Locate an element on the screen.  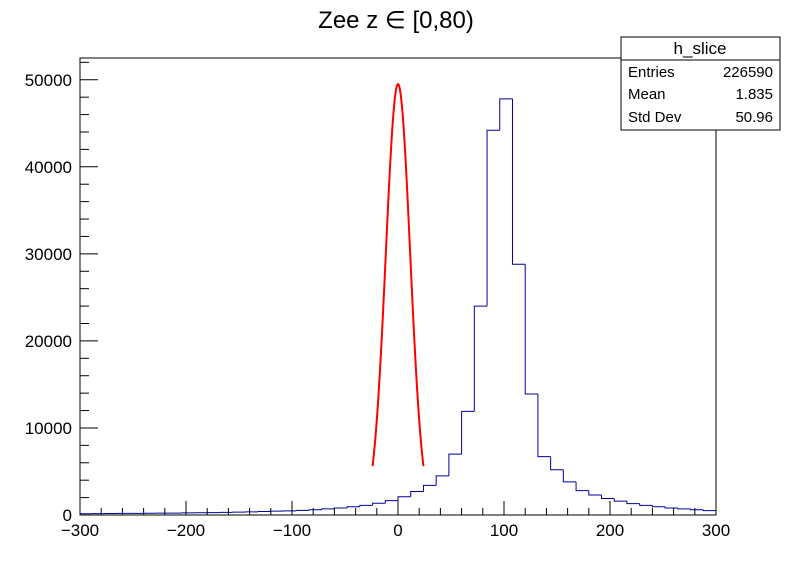
x-tick-label: 100 is located at coordinates (504, 530).